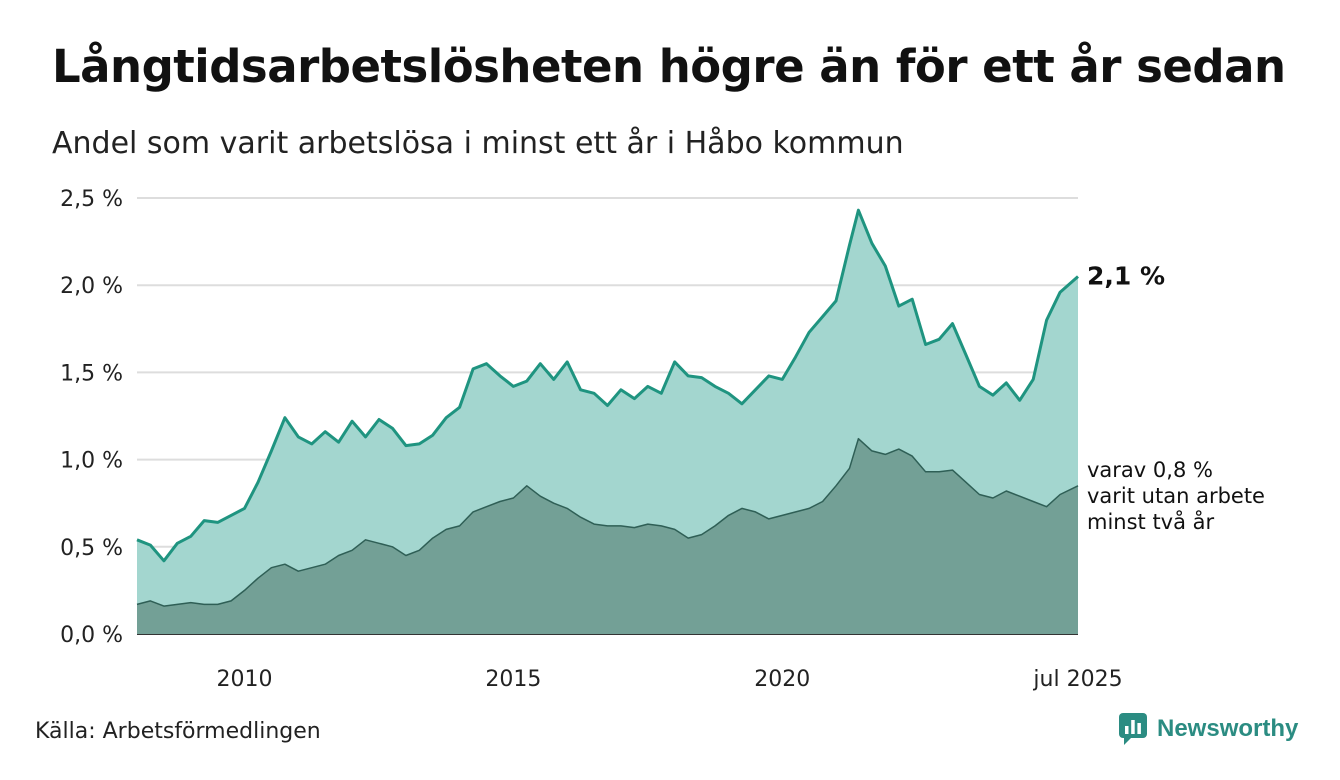  Describe the element at coordinates (91, 286) in the screenshot. I see `y-tick-label: 2,0 %` at that location.